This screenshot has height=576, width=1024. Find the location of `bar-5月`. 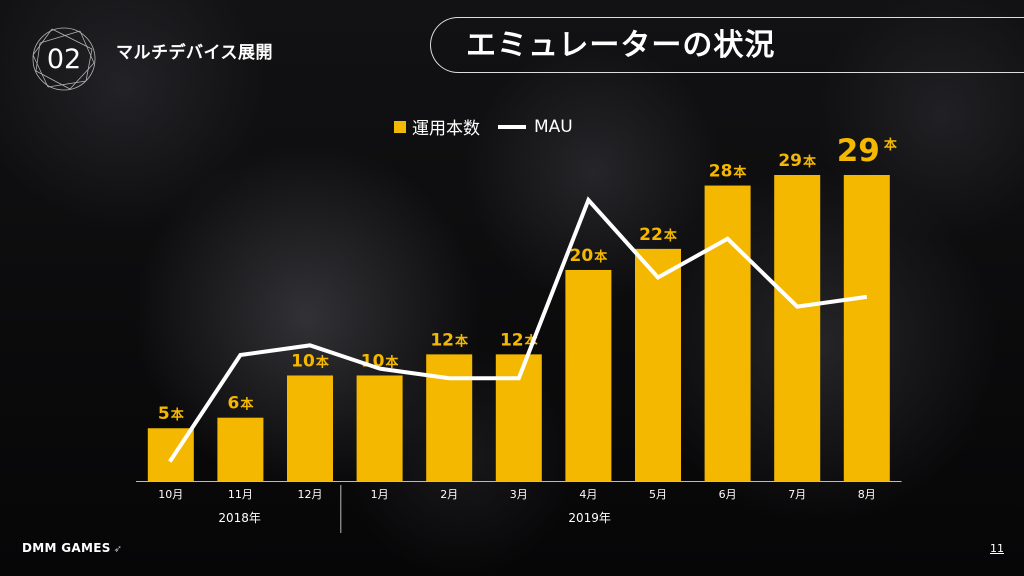

bar-5月 is located at coordinates (658, 364).